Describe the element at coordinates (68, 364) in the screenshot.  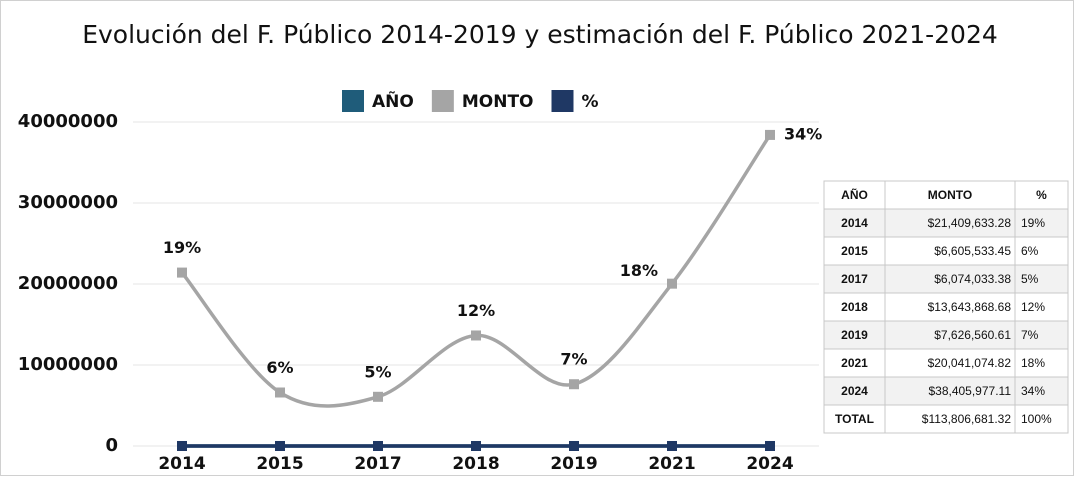
I see `y-tick-label: 10000000` at that location.